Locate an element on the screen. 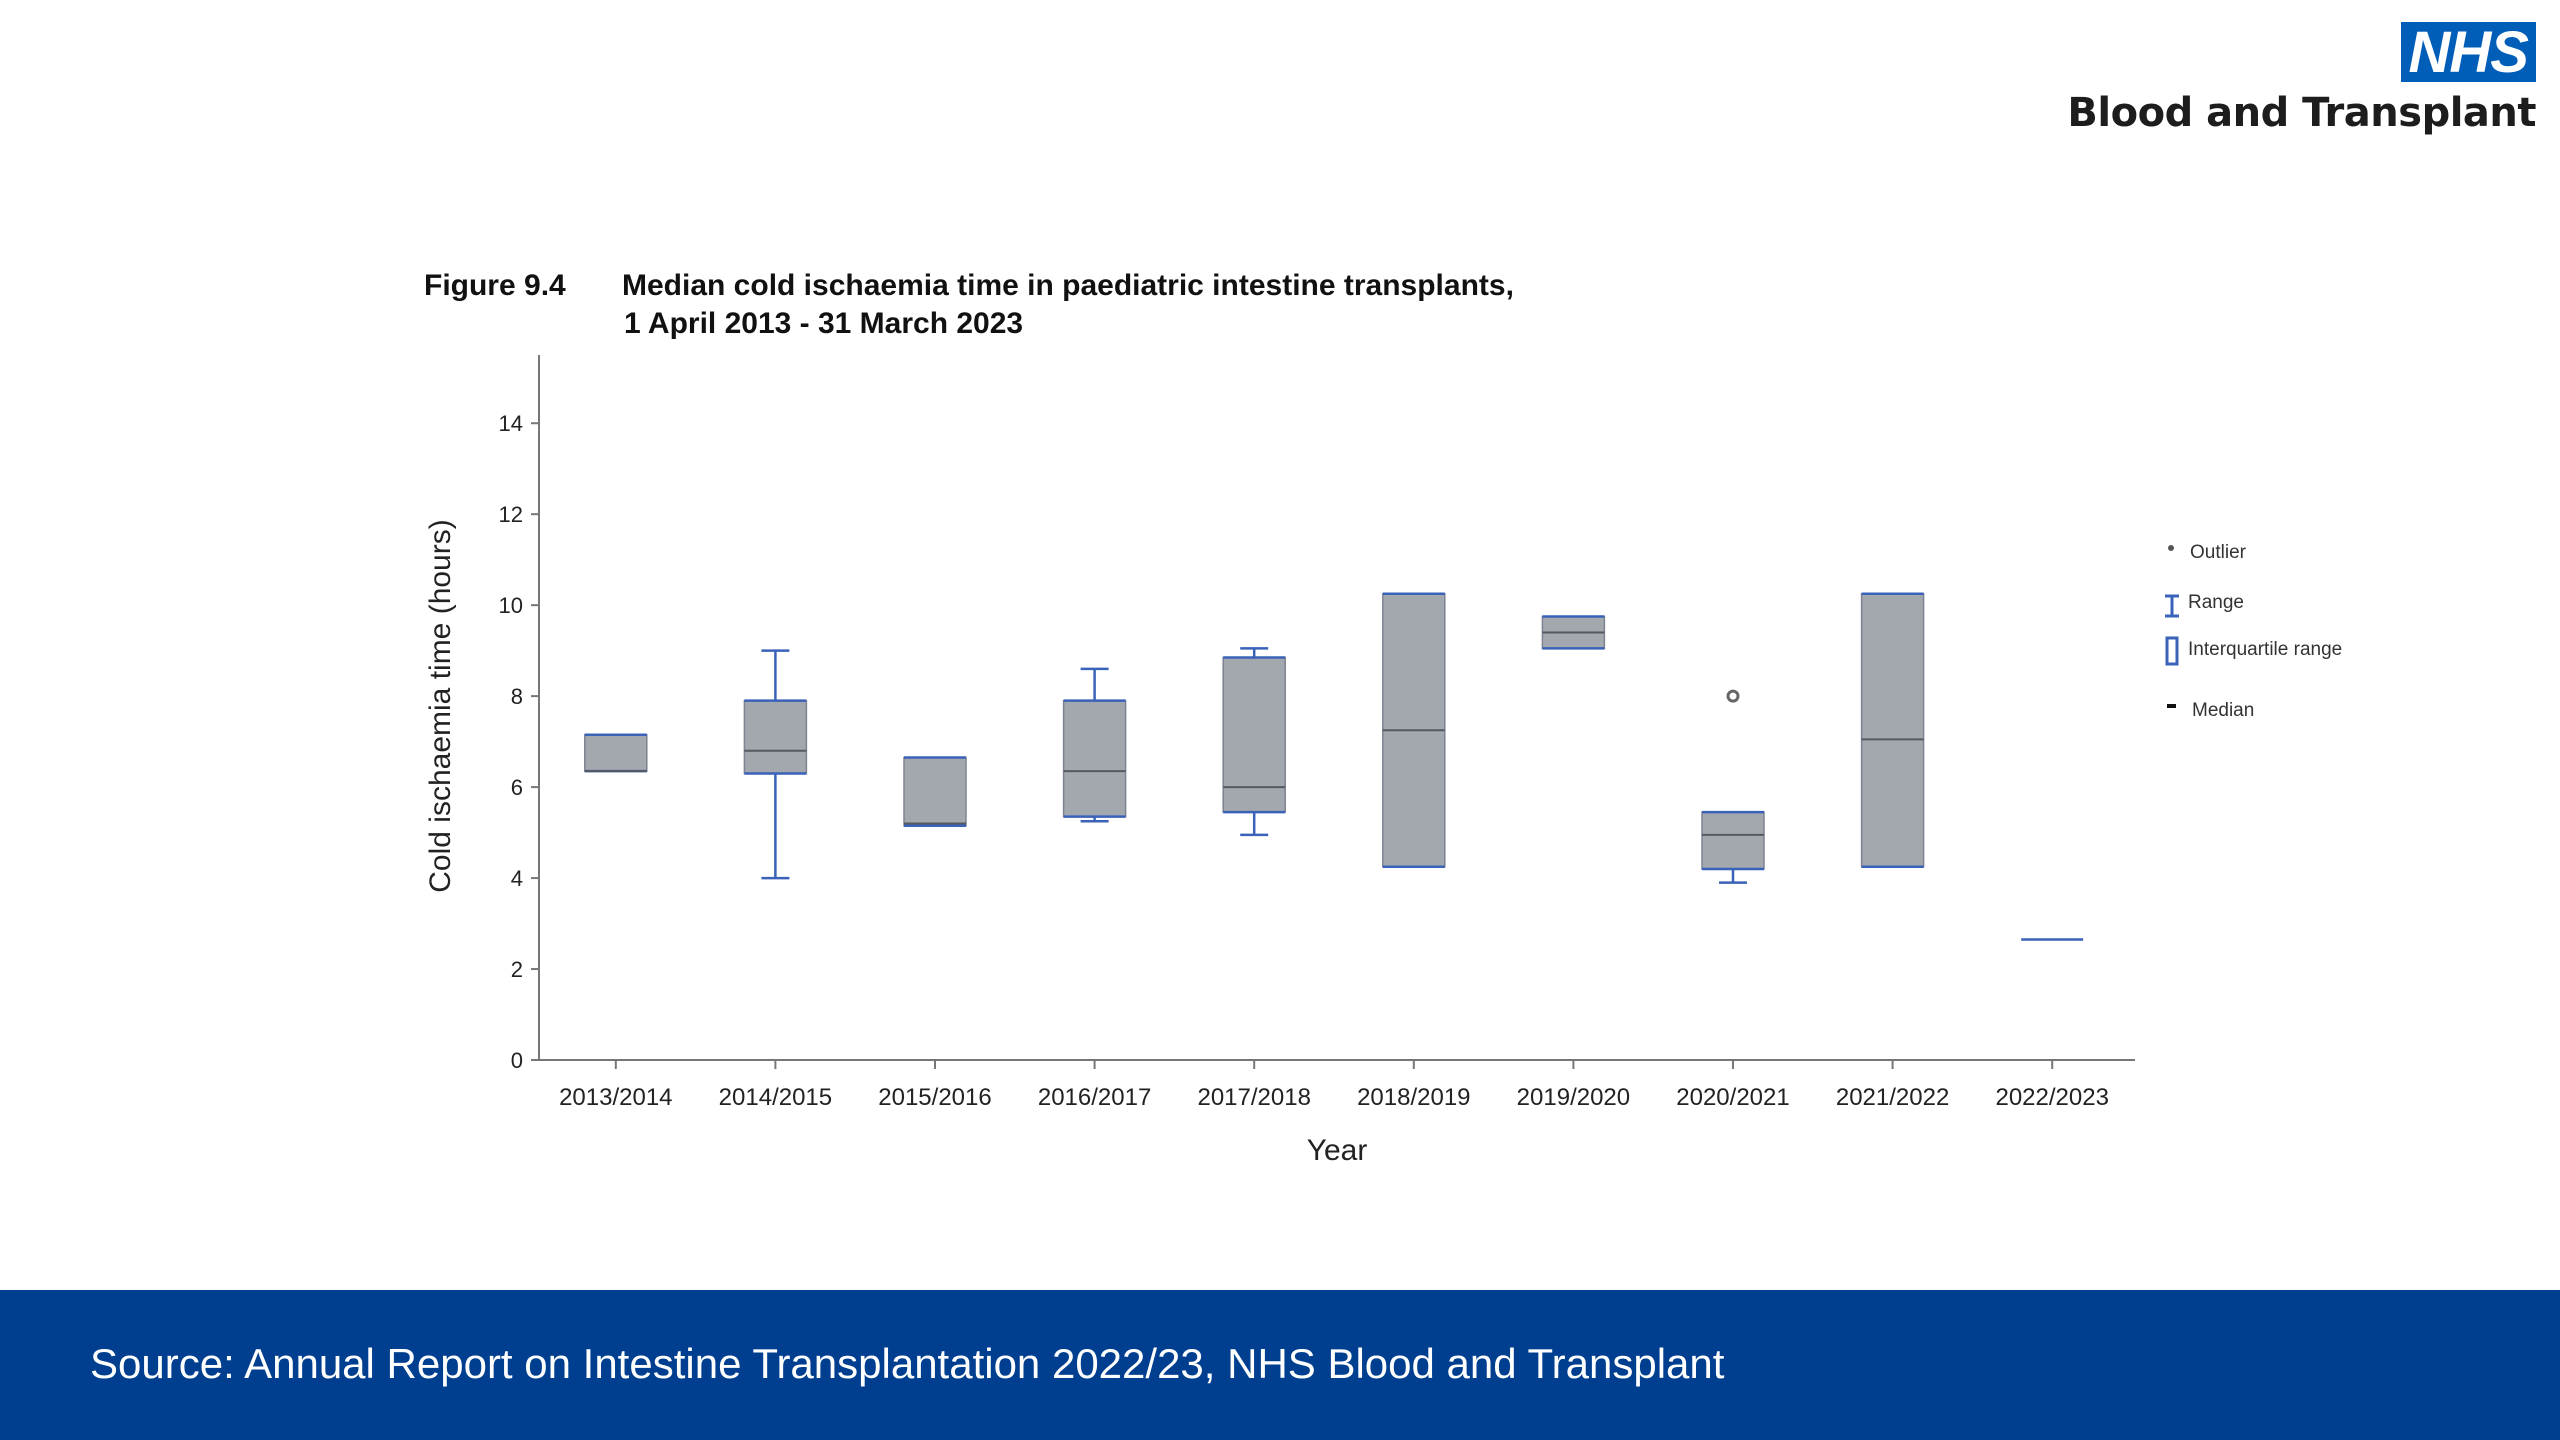 The image size is (2560, 1440). legend-iqr-symbol is located at coordinates (2172, 651).